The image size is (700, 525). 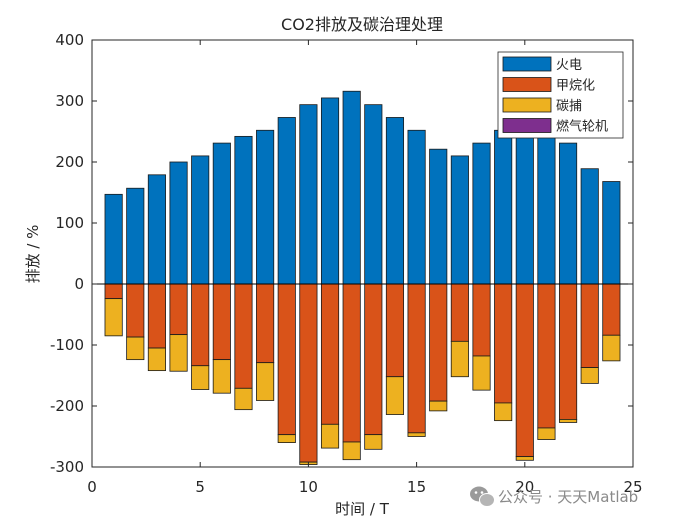 What do you see at coordinates (178, 353) in the screenshot?
I see `bar-series-2-x4` at bounding box center [178, 353].